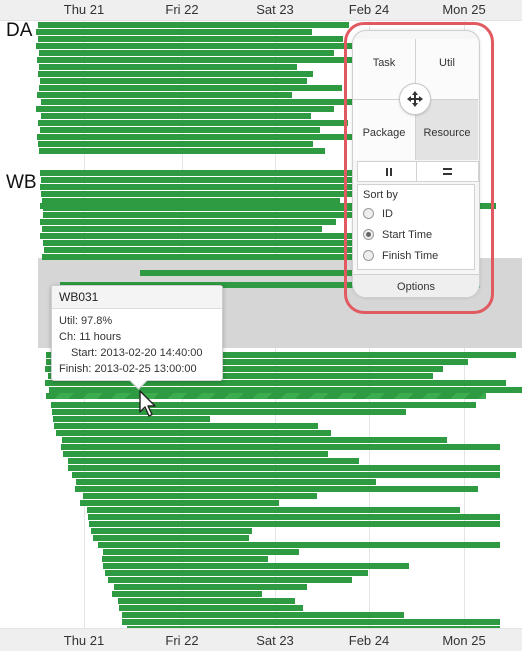 The height and width of the screenshot is (651, 522). What do you see at coordinates (266, 396) in the screenshot?
I see `task-bar-selected` at bounding box center [266, 396].